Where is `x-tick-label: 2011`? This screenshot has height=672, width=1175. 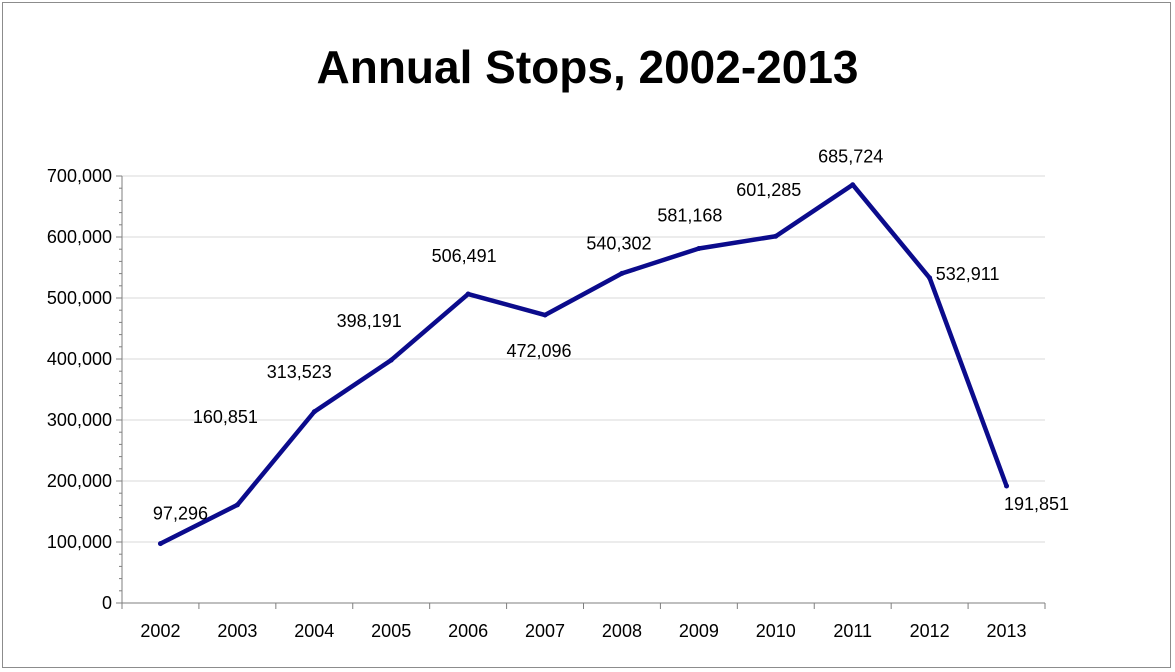
x-tick-label: 2011 is located at coordinates (852, 631).